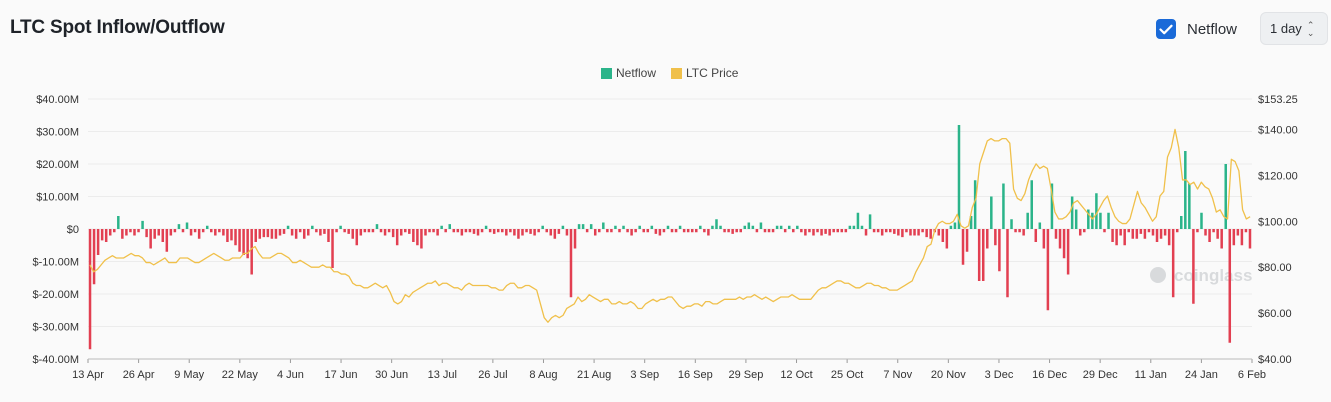 This screenshot has height=402, width=1331. What do you see at coordinates (1196, 29) in the screenshot?
I see `netflow-toggle: Netflow` at bounding box center [1196, 29].